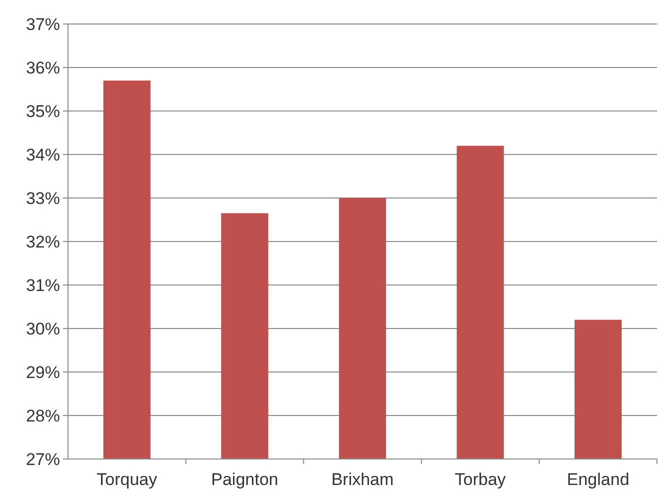 Image resolution: width=667 pixels, height=497 pixels. Describe the element at coordinates (43, 111) in the screenshot. I see `y-tick-label: 35%` at that location.